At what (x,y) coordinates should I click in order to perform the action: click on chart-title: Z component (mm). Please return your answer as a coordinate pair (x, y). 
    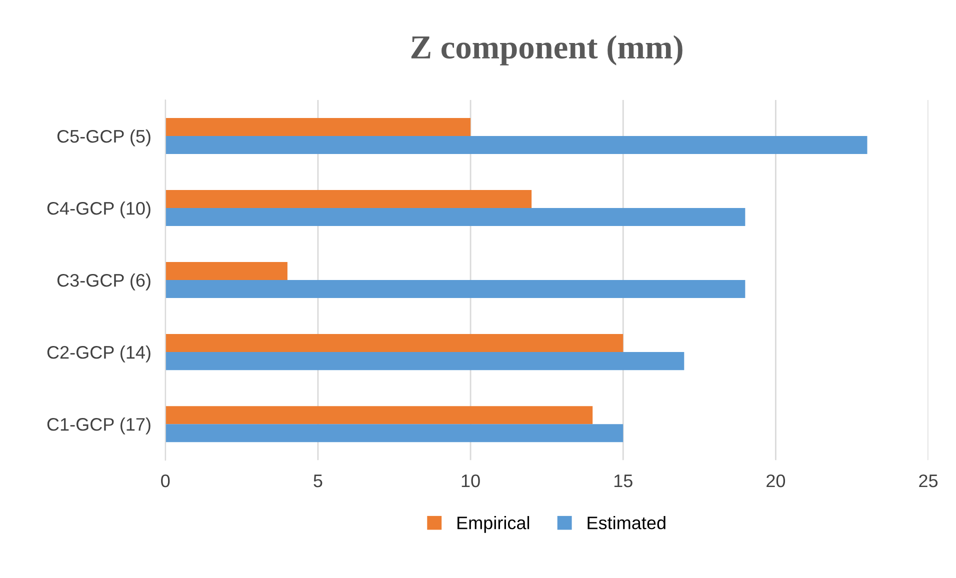
    Looking at the image, I should click on (546, 50).